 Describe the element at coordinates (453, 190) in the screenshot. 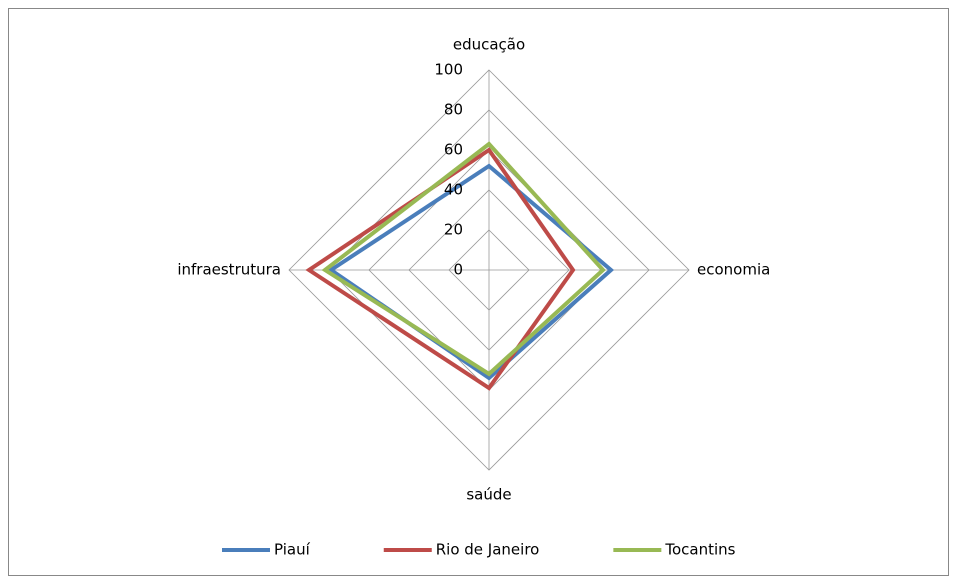

I see `y-tick-label: 40` at that location.